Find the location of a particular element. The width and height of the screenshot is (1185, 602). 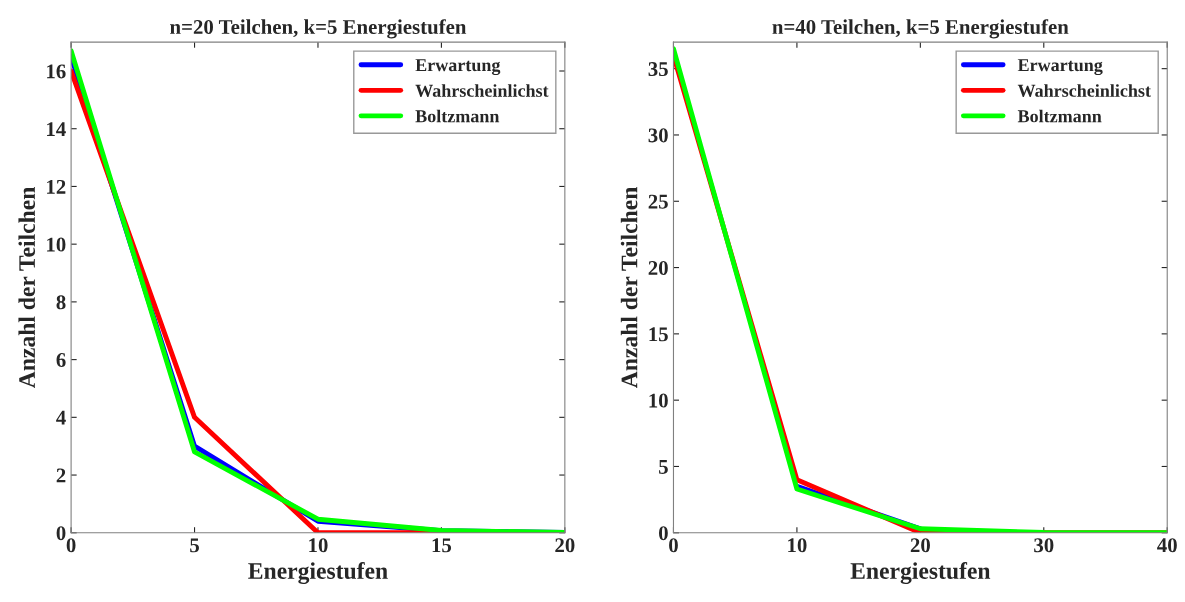

y-tick-label: 30 is located at coordinates (658, 135).